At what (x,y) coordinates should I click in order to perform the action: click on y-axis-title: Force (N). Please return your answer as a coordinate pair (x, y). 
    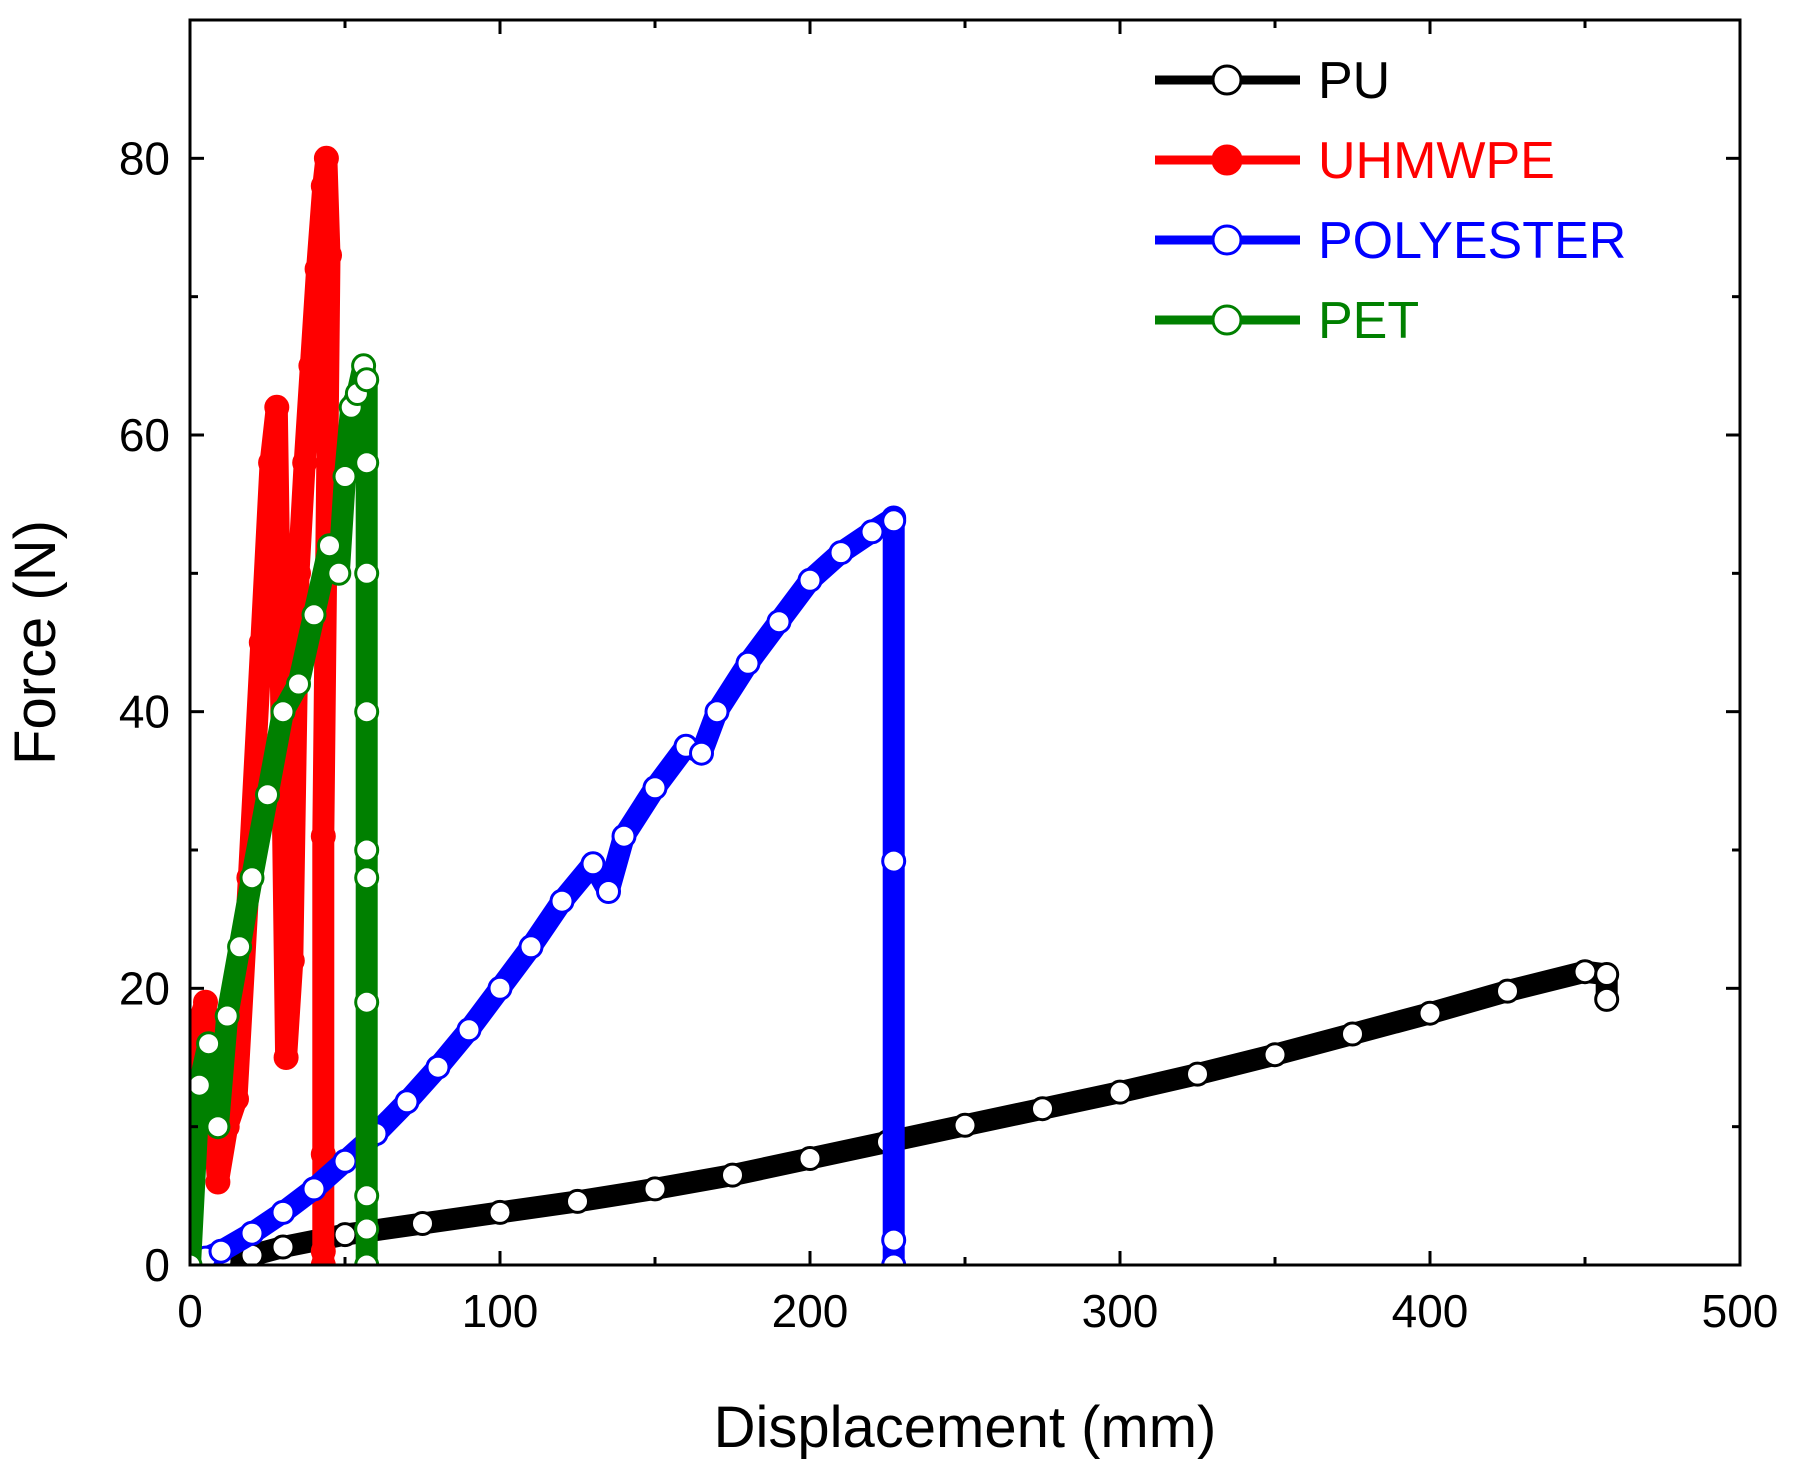
    Looking at the image, I should click on (35, 642).